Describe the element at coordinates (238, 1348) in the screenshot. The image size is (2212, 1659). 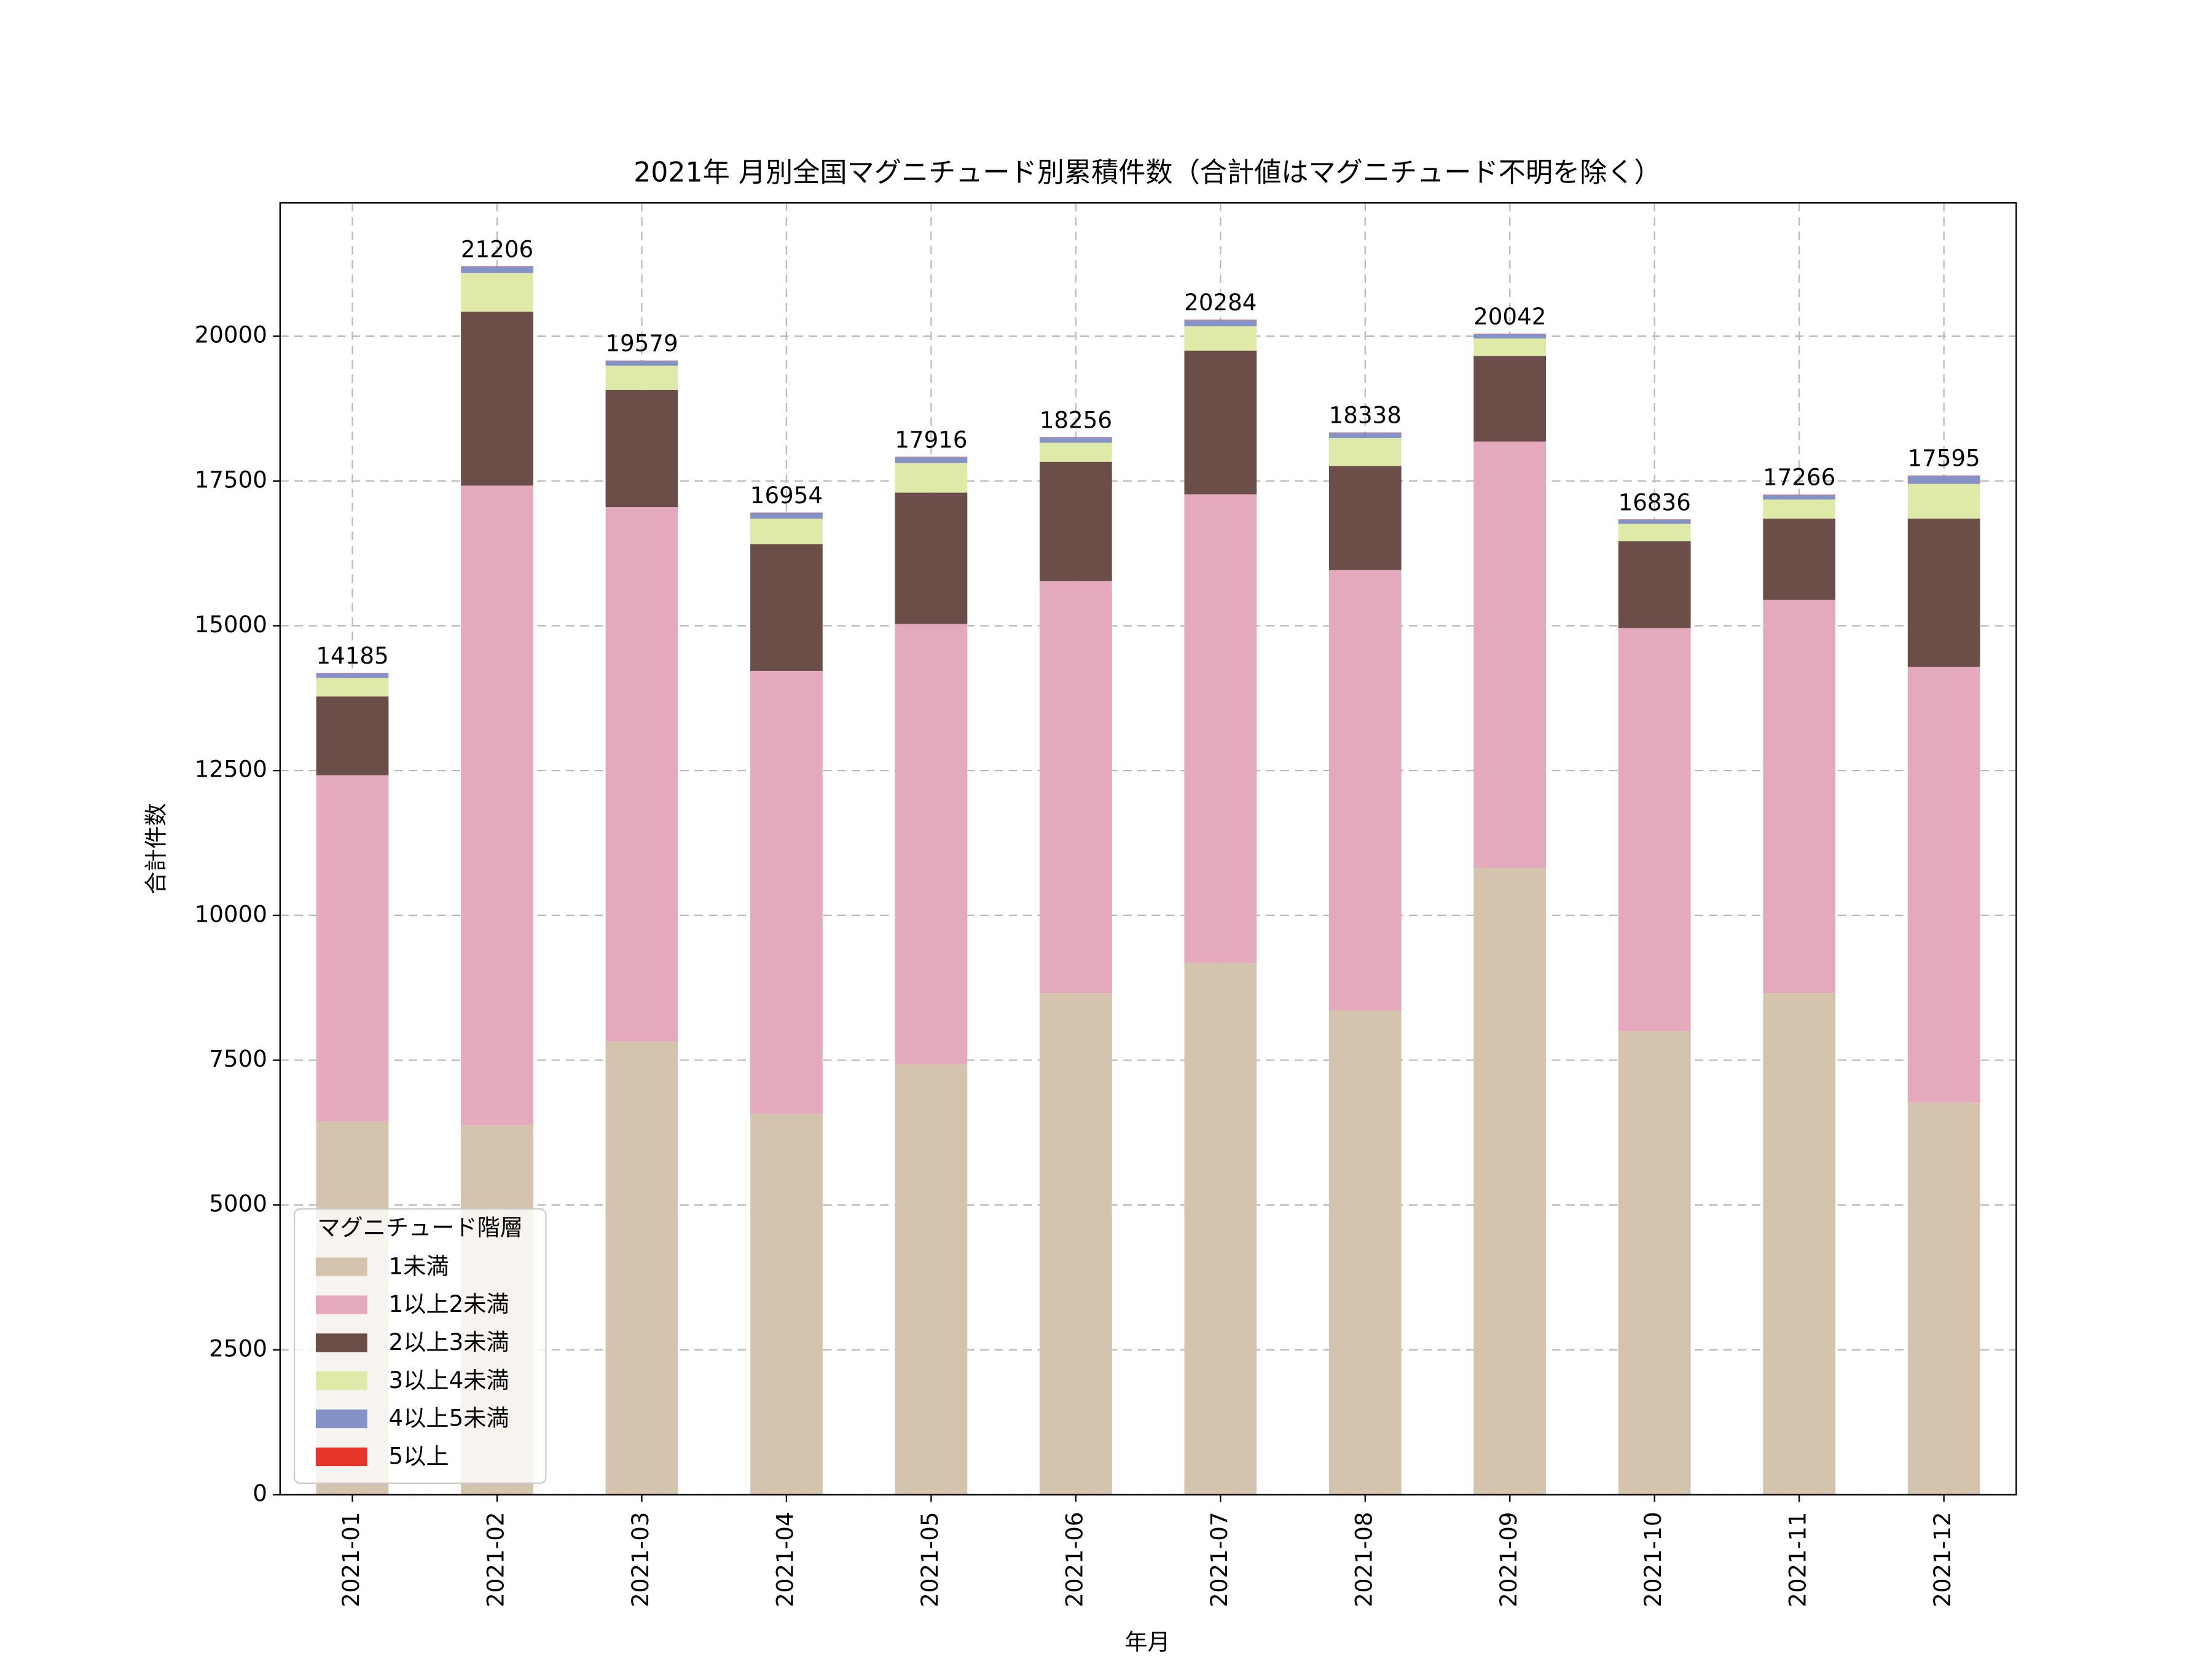
I see `y-tick-label: 2500` at that location.